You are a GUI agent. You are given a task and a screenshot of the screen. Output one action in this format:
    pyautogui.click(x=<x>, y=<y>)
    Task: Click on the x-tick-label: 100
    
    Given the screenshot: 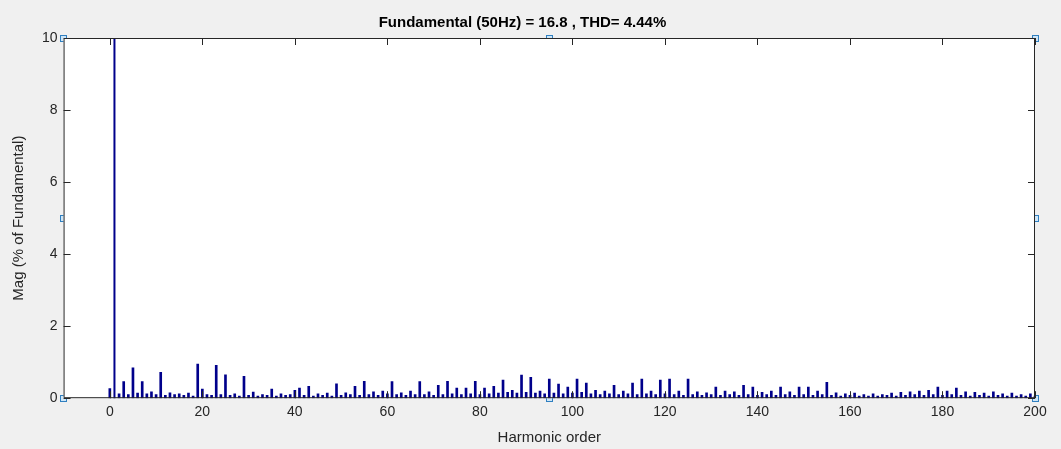 What is the action you would take?
    pyautogui.click(x=572, y=411)
    